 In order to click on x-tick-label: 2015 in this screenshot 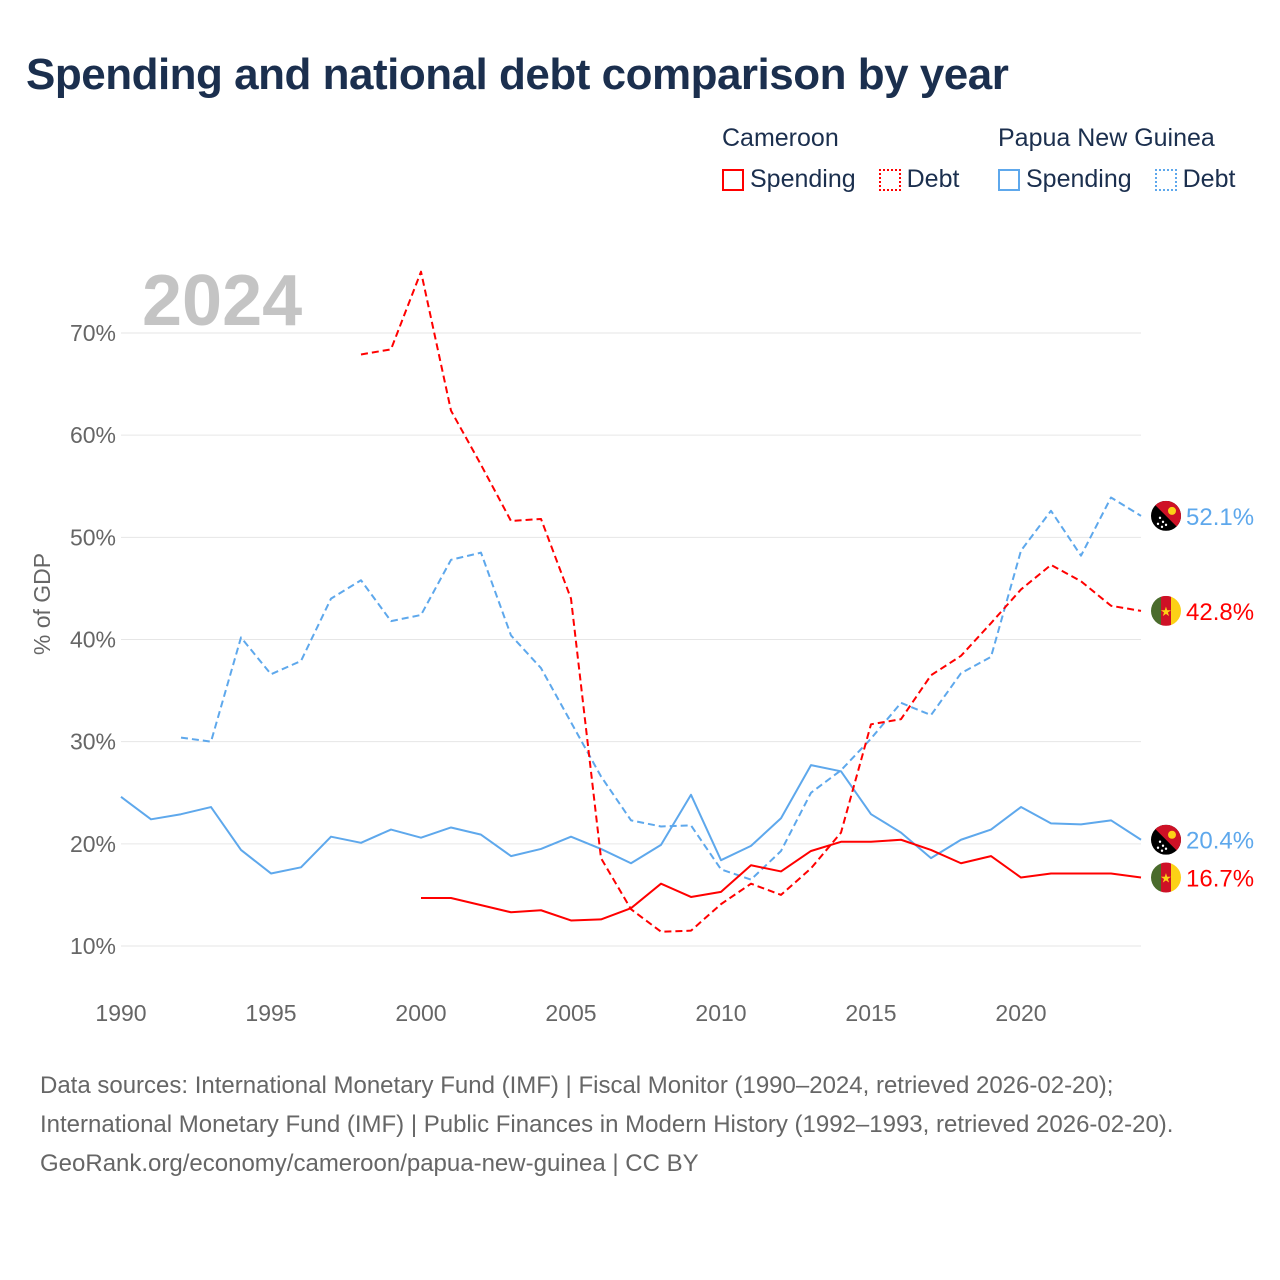, I will do `click(870, 1013)`.